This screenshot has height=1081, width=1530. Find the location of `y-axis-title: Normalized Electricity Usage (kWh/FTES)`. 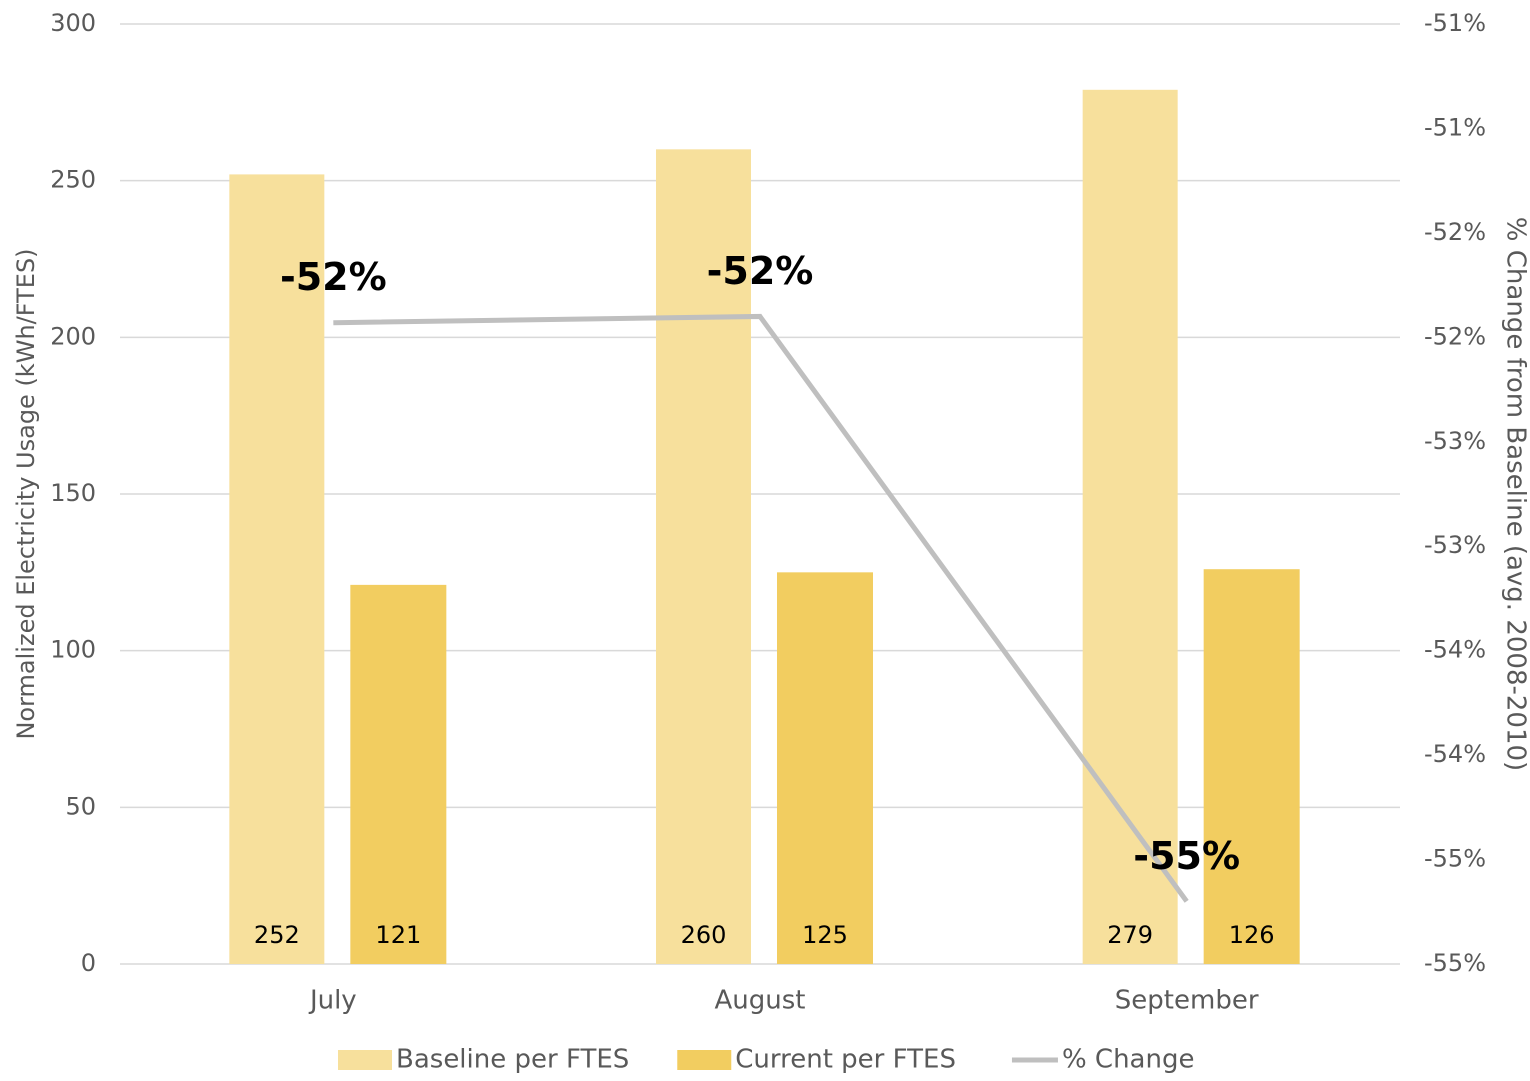

y-axis-title: Normalized Electricity Usage (kWh/FTES) is located at coordinates (26, 493).